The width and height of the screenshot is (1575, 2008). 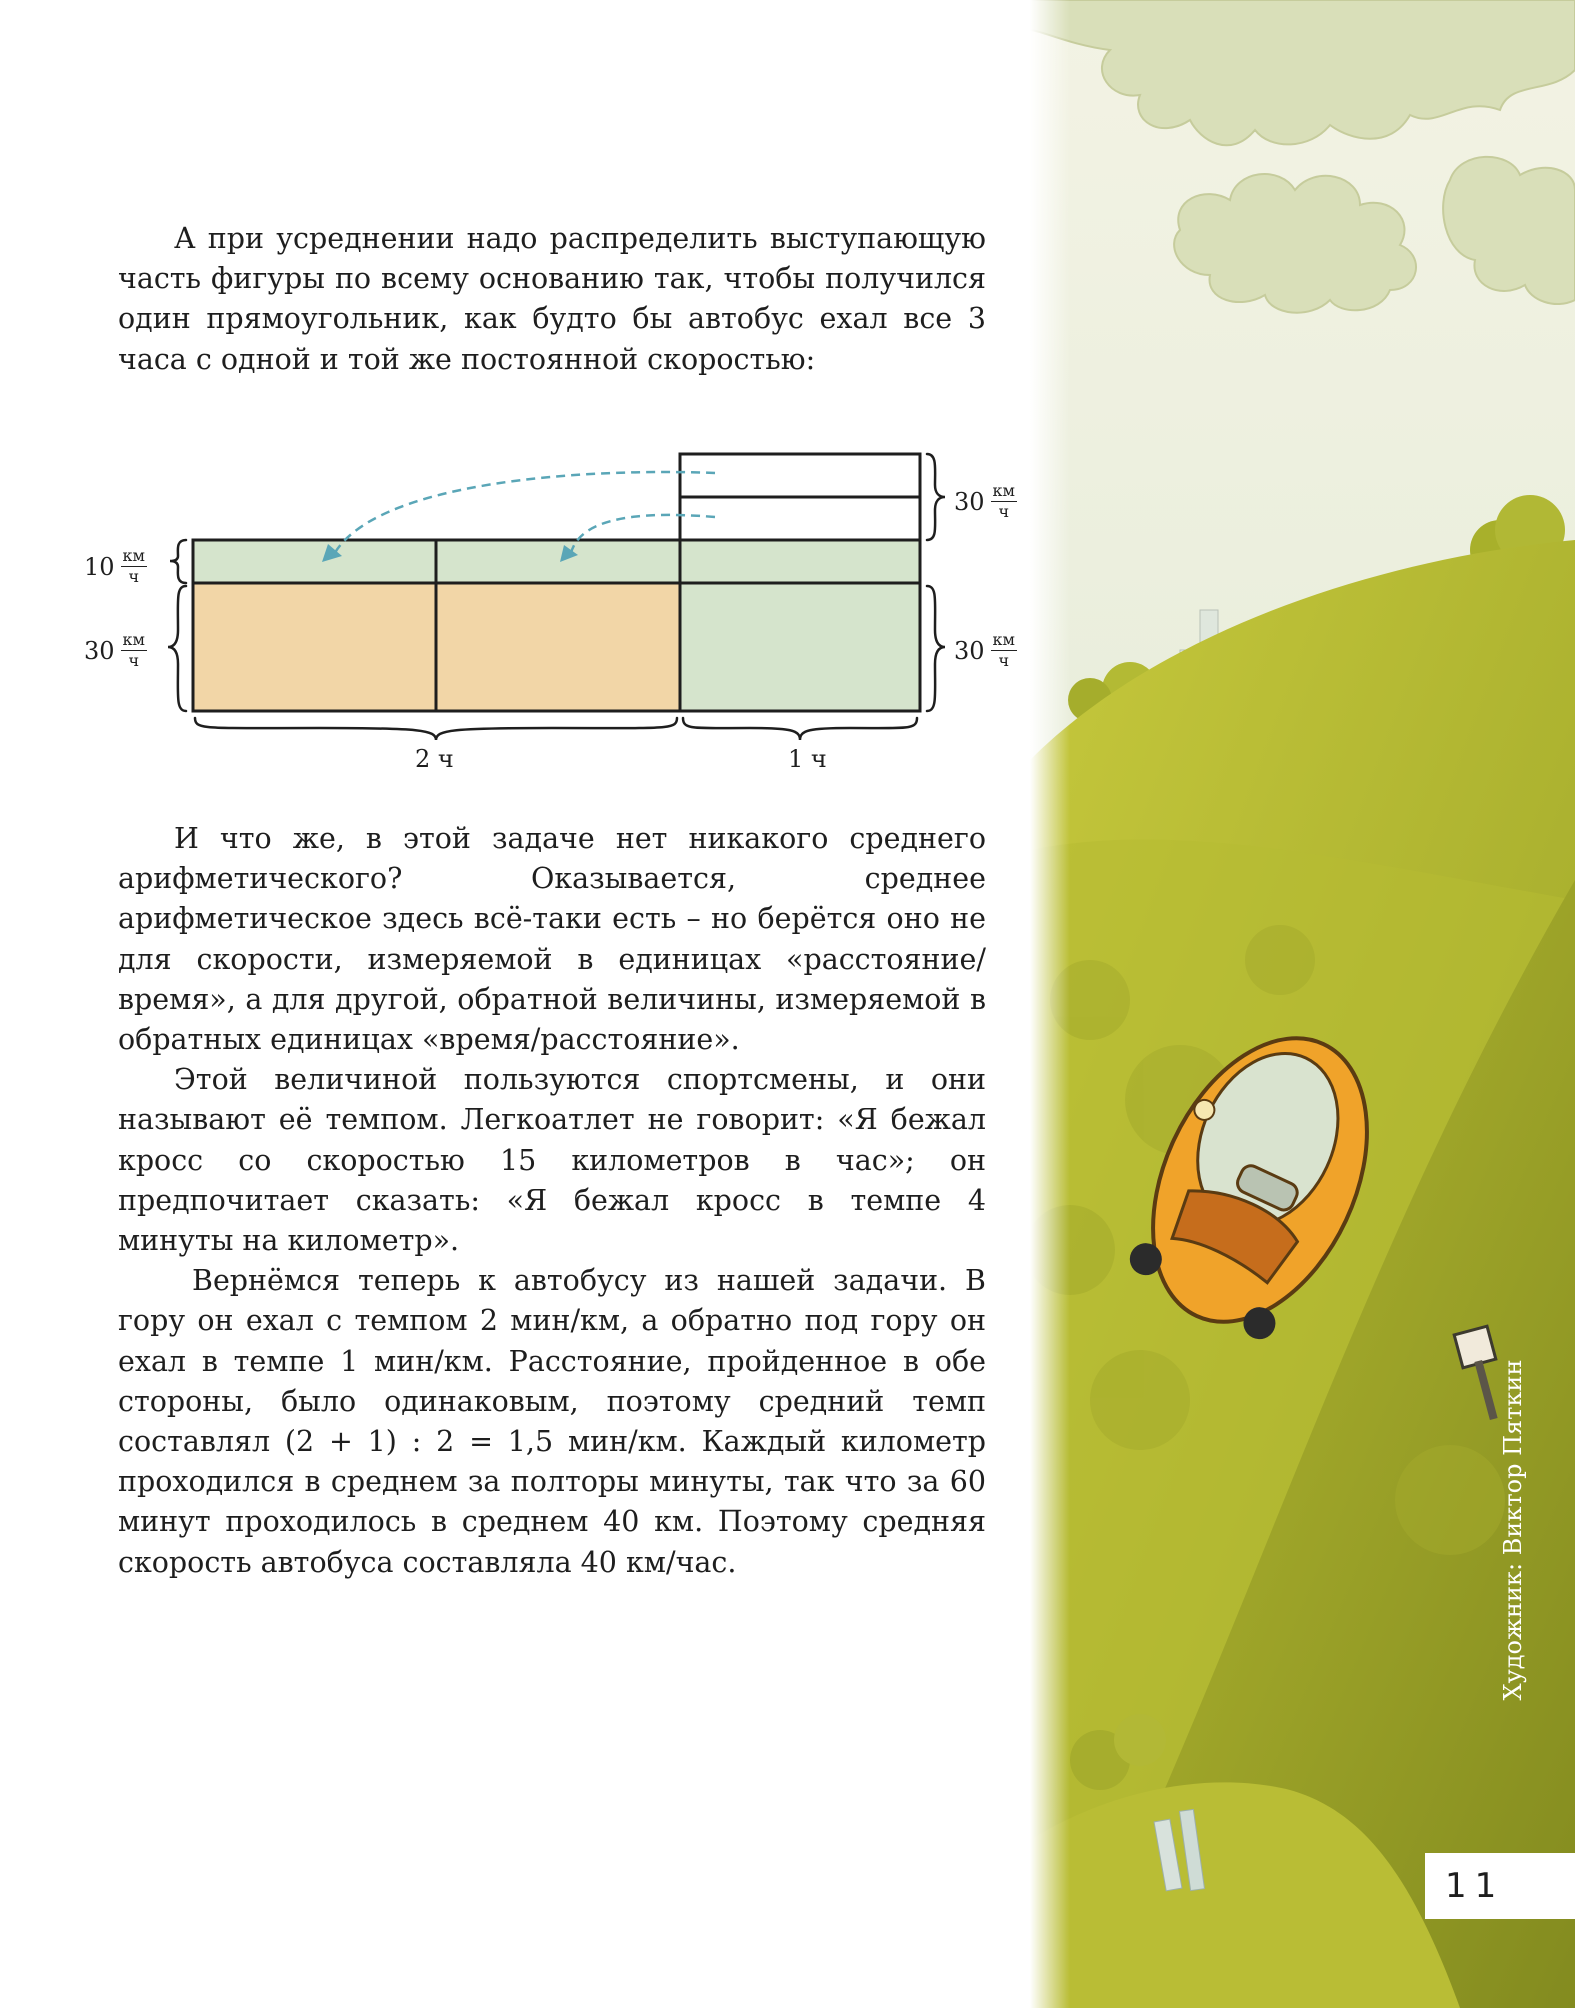 I want to click on white-block-top, so click(x=800, y=475).